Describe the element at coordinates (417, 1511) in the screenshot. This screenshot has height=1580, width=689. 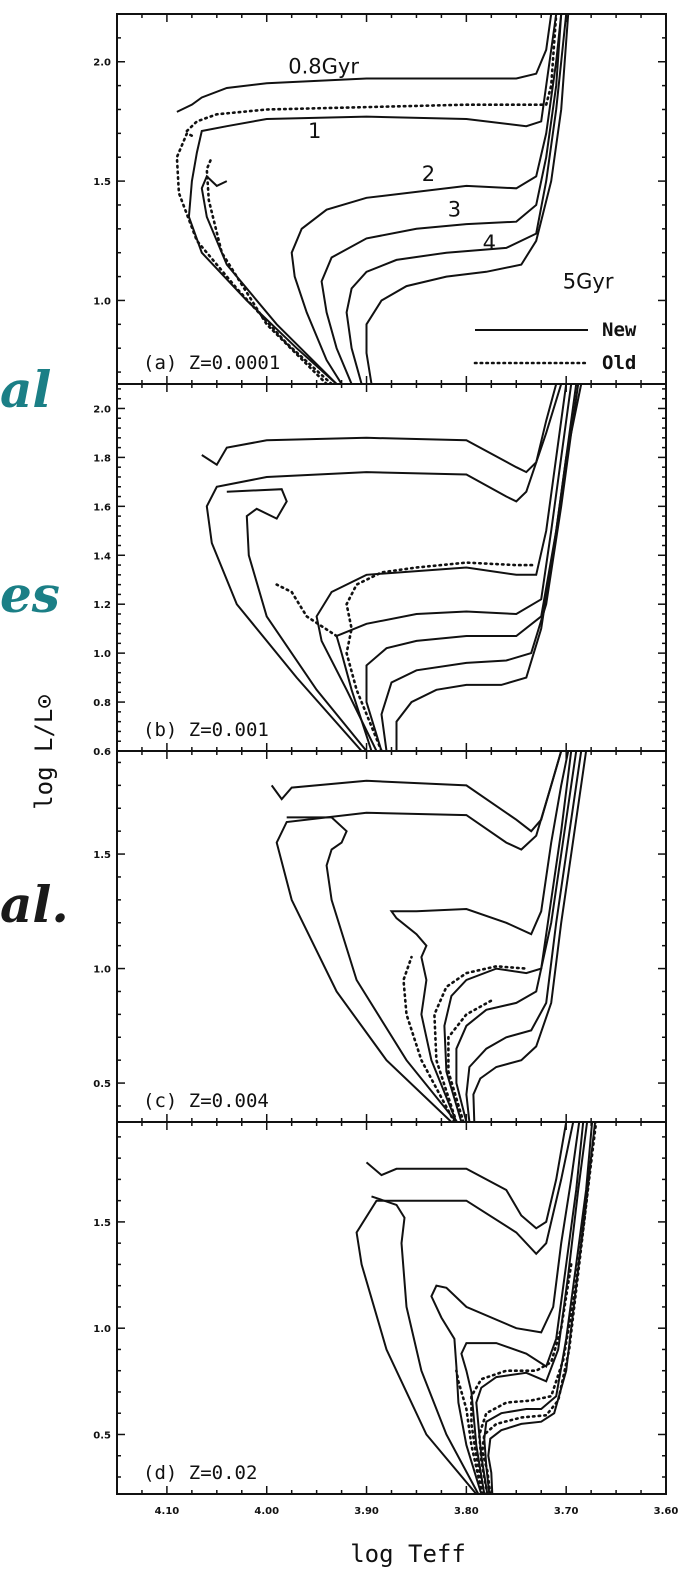
I see `x-tick-labels: 4.10 4.00 3.90 3.80 3.70 3.60` at that location.